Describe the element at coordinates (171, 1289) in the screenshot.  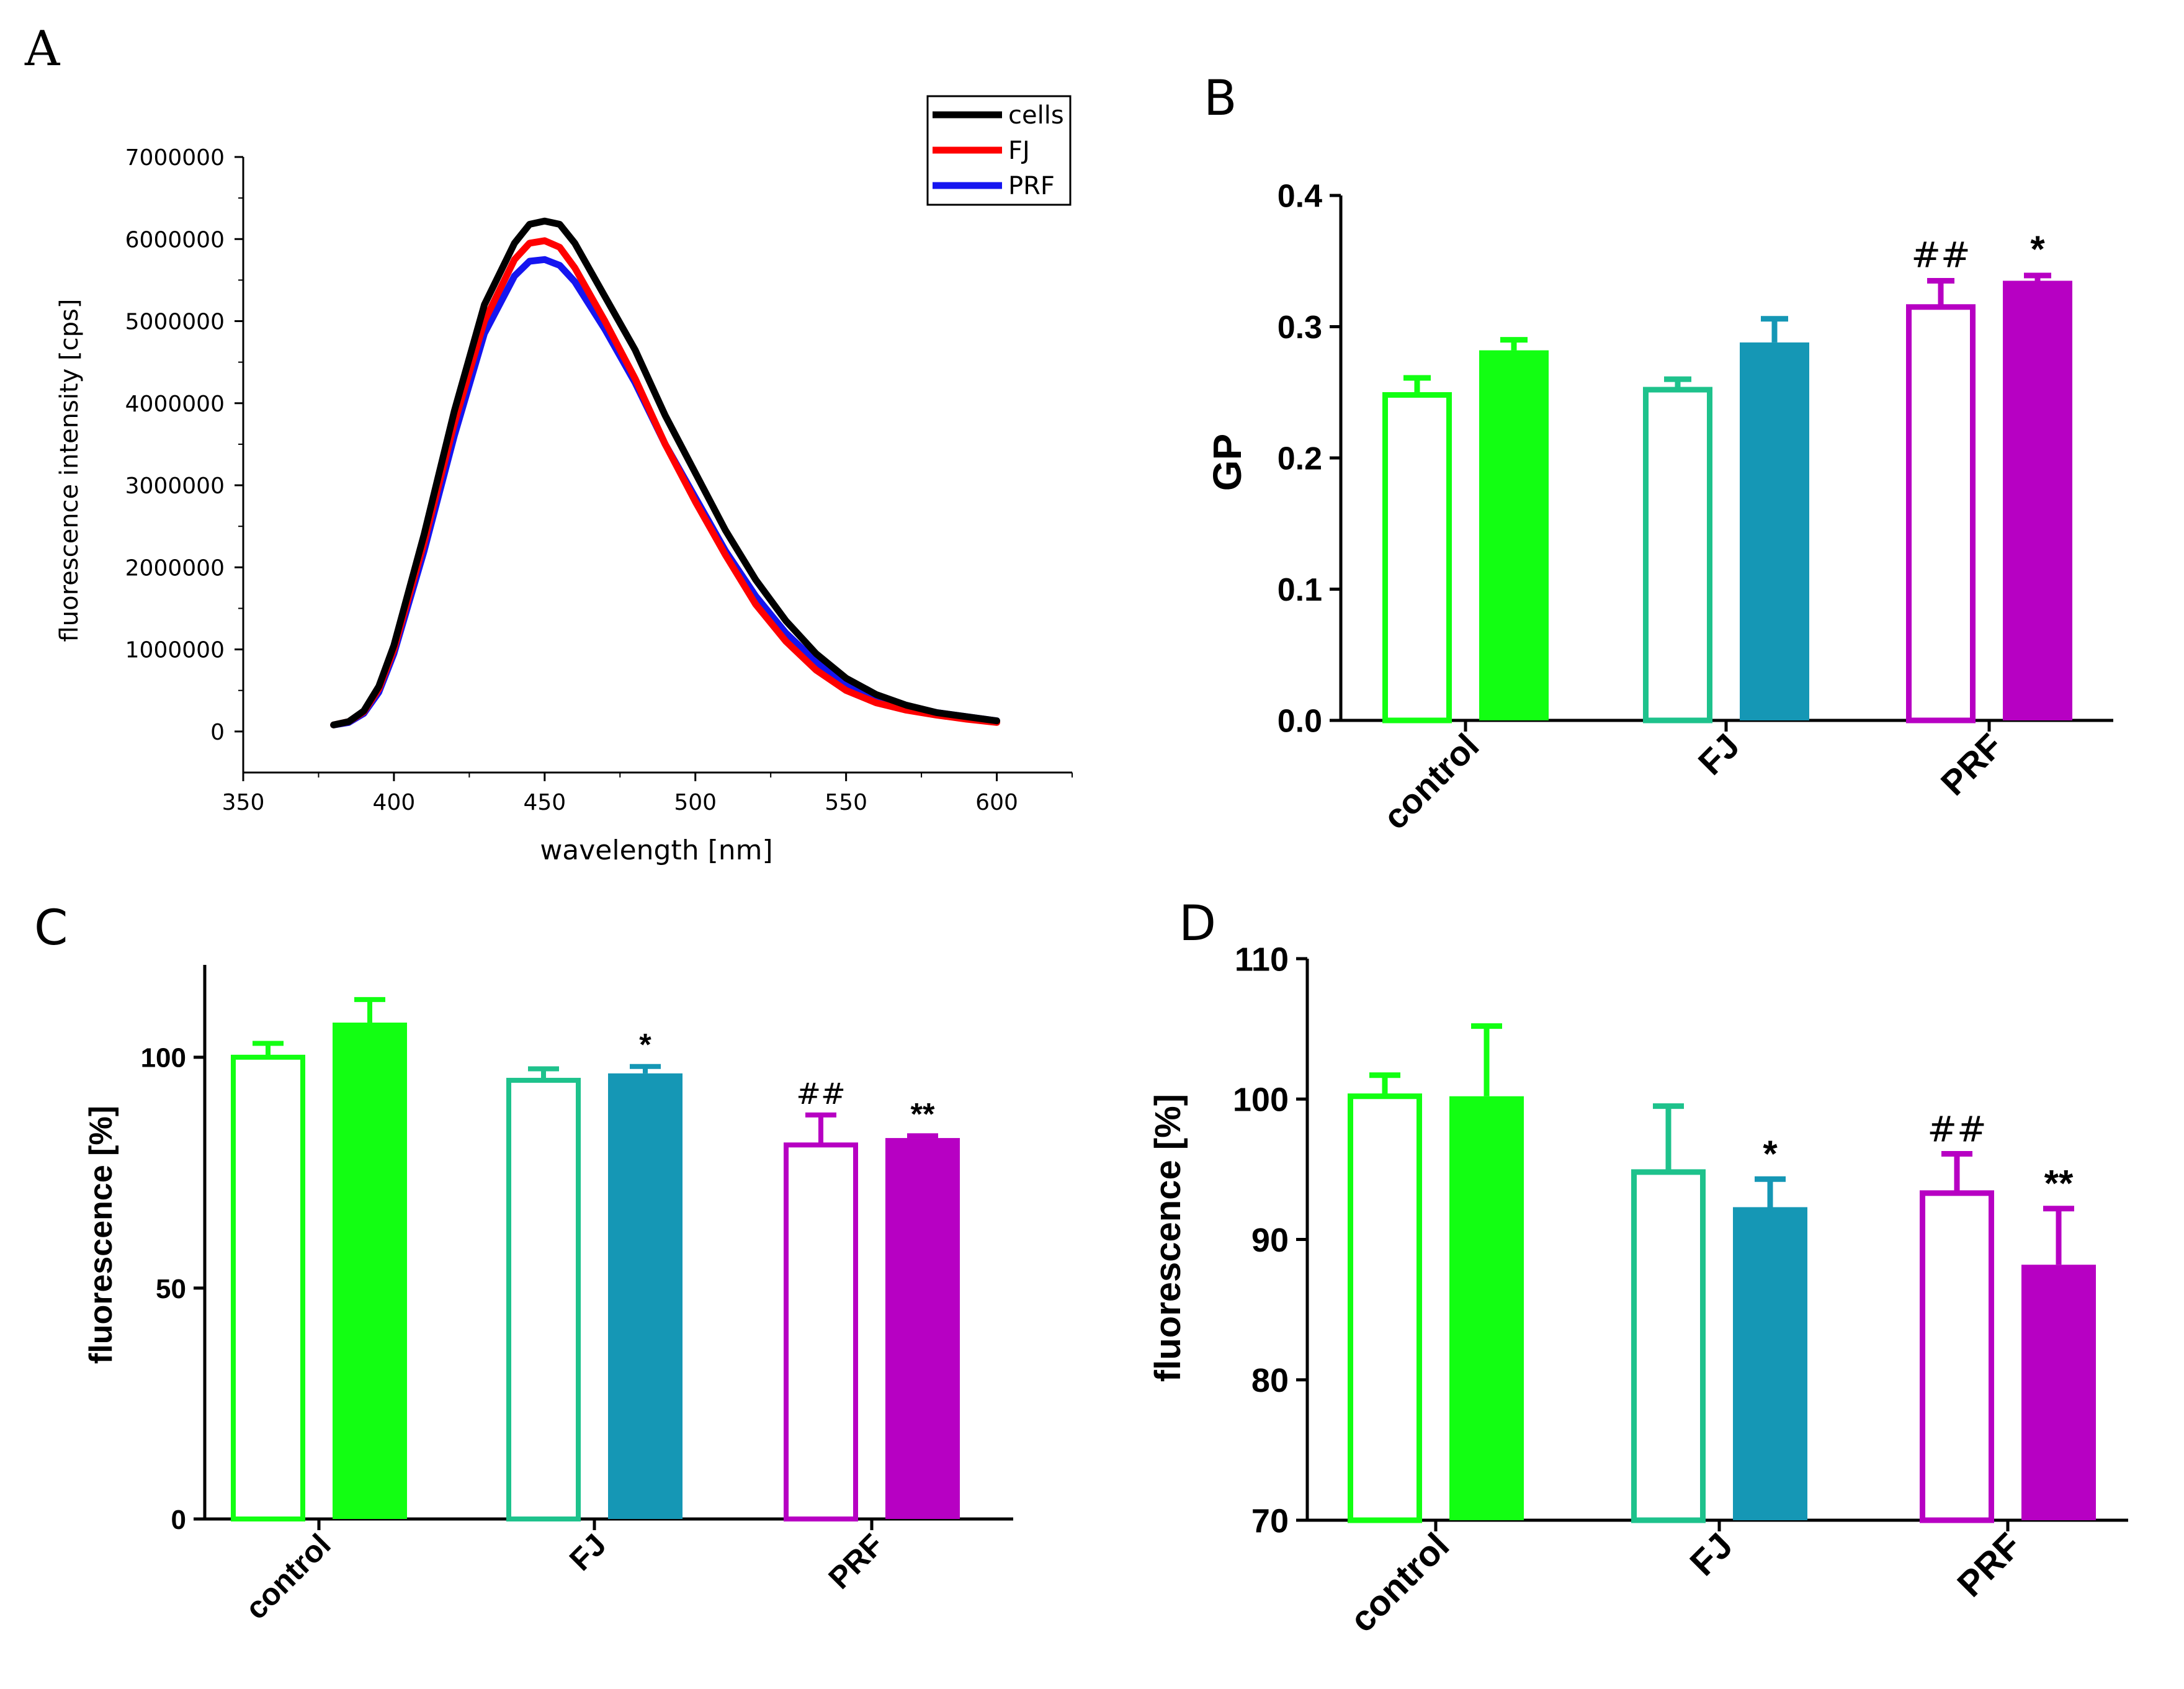
I see `y-tick-label: 50` at that location.